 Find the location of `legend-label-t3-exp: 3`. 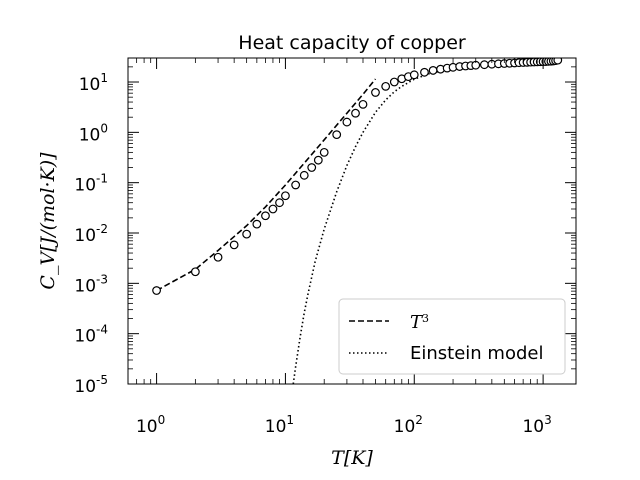

legend-label-t3-exp: 3 is located at coordinates (425, 318).